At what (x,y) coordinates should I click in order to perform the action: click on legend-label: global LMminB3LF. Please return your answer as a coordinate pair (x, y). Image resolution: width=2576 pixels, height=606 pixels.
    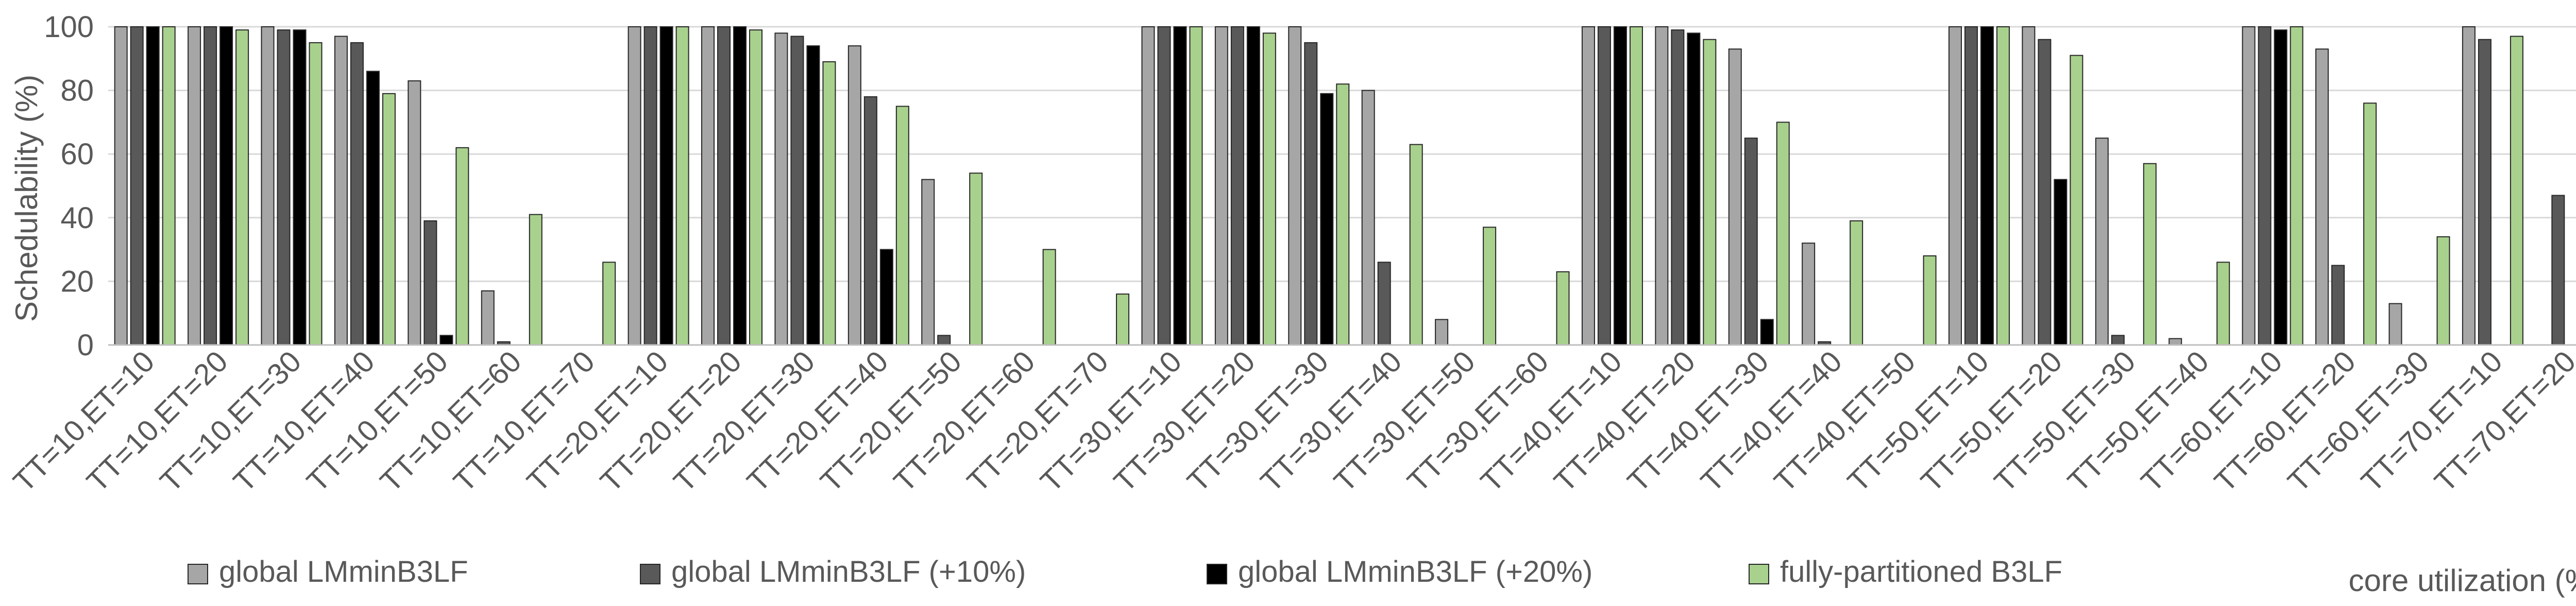
    Looking at the image, I should click on (343, 571).